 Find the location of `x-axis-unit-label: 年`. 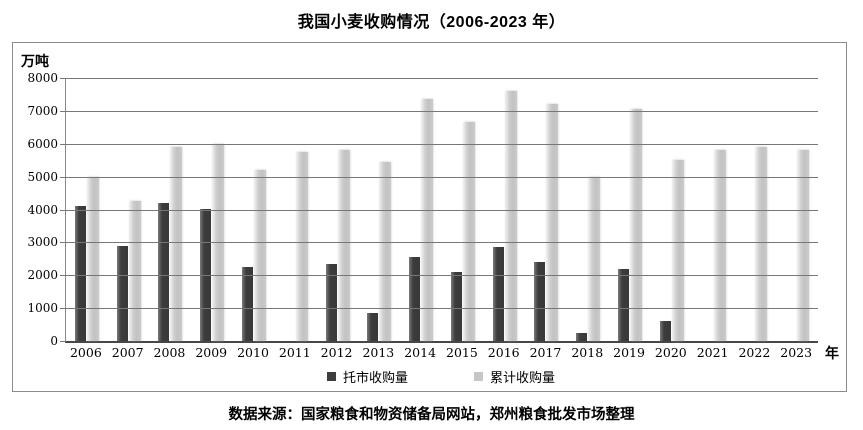

x-axis-unit-label: 年 is located at coordinates (832, 353).